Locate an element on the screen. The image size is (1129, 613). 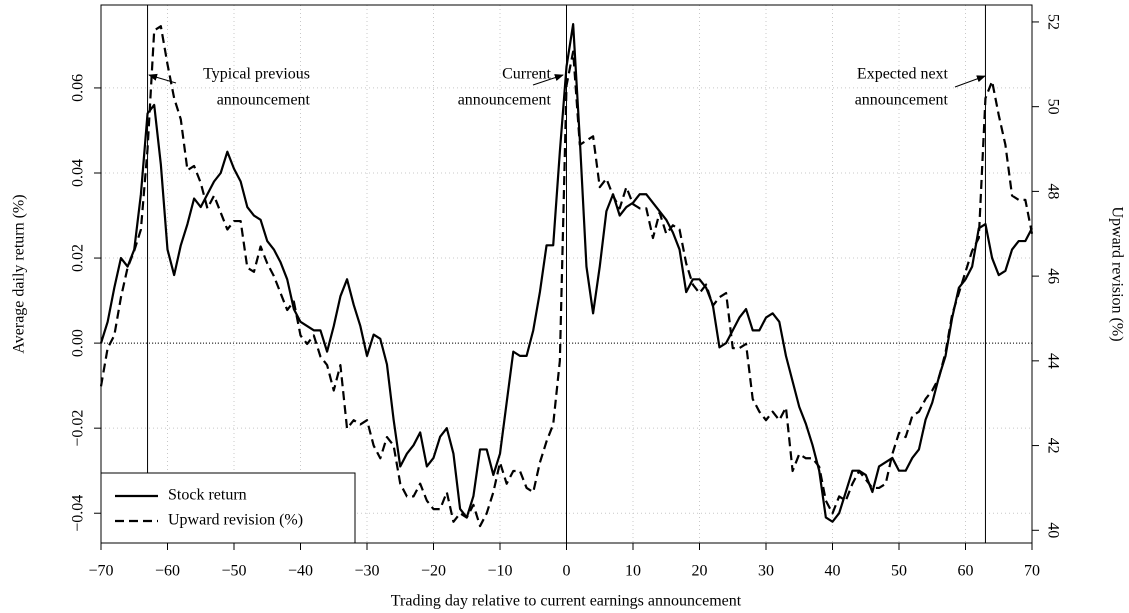
y2-tick-label: 40 is located at coordinates (1052, 530).